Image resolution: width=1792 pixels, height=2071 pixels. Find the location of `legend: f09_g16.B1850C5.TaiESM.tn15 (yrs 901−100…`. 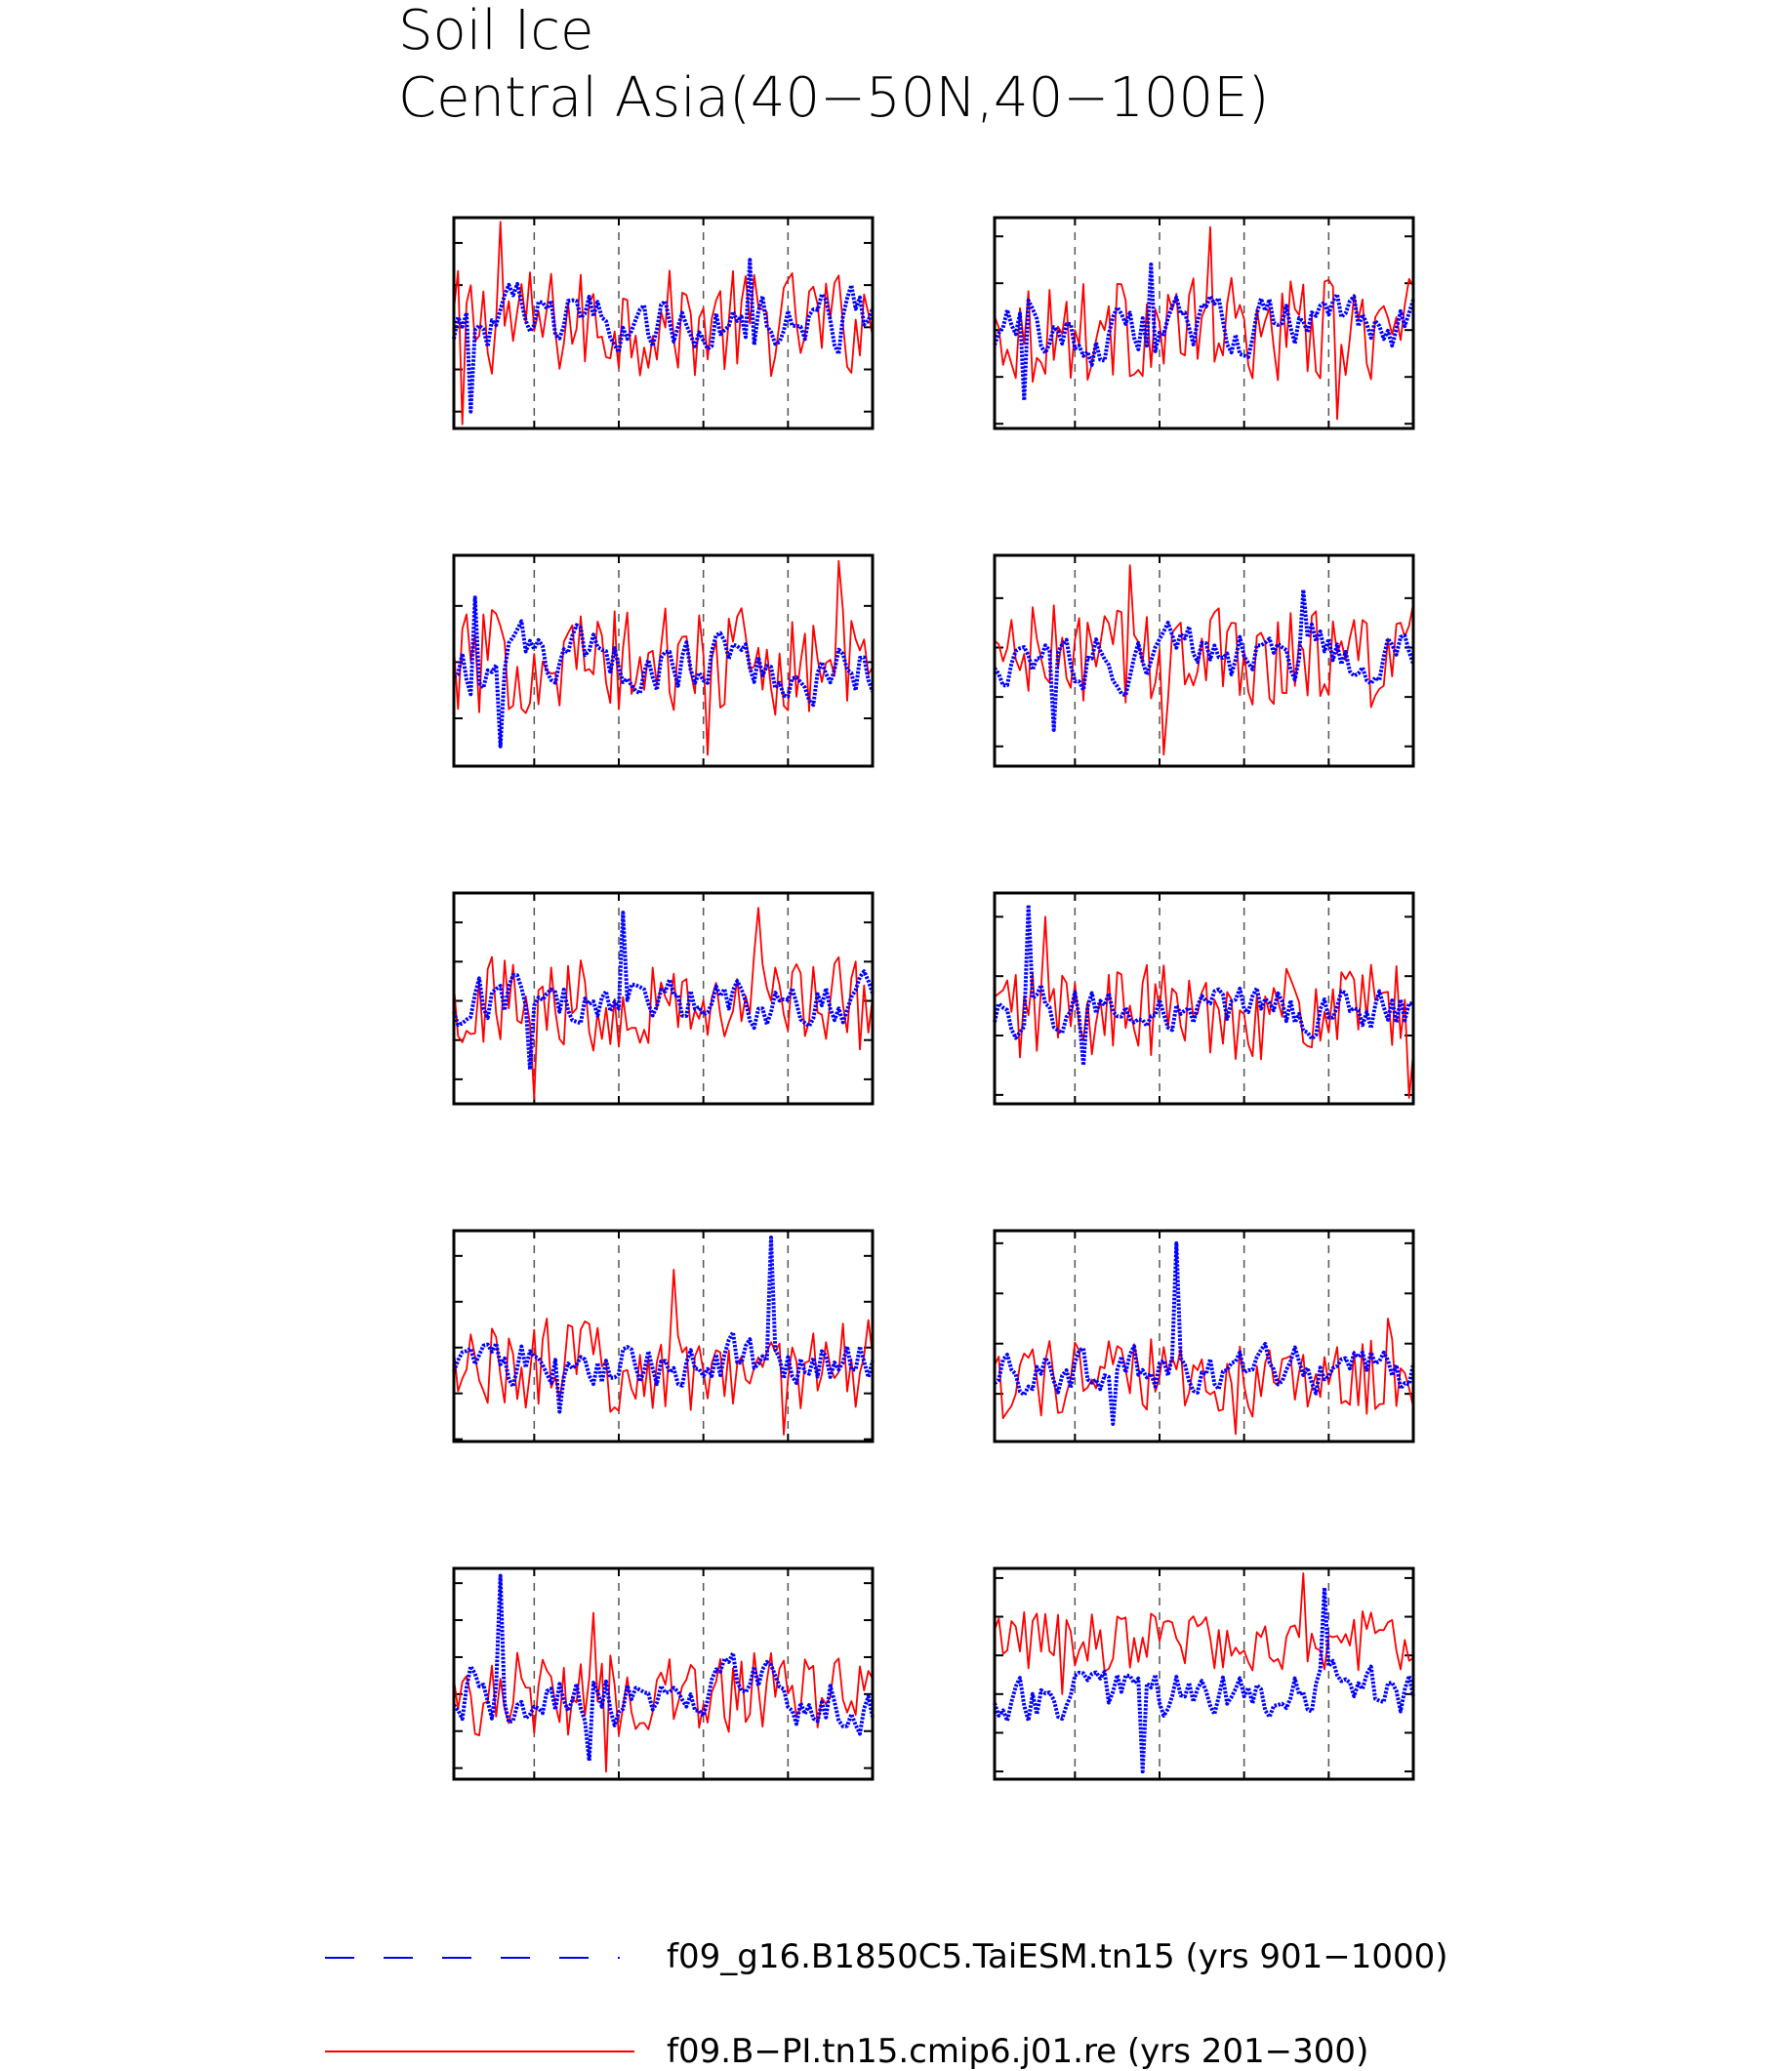

legend: f09_g16.B1850C5.TaiESM.tn15 (yrs 901−100… is located at coordinates (886, 2004).